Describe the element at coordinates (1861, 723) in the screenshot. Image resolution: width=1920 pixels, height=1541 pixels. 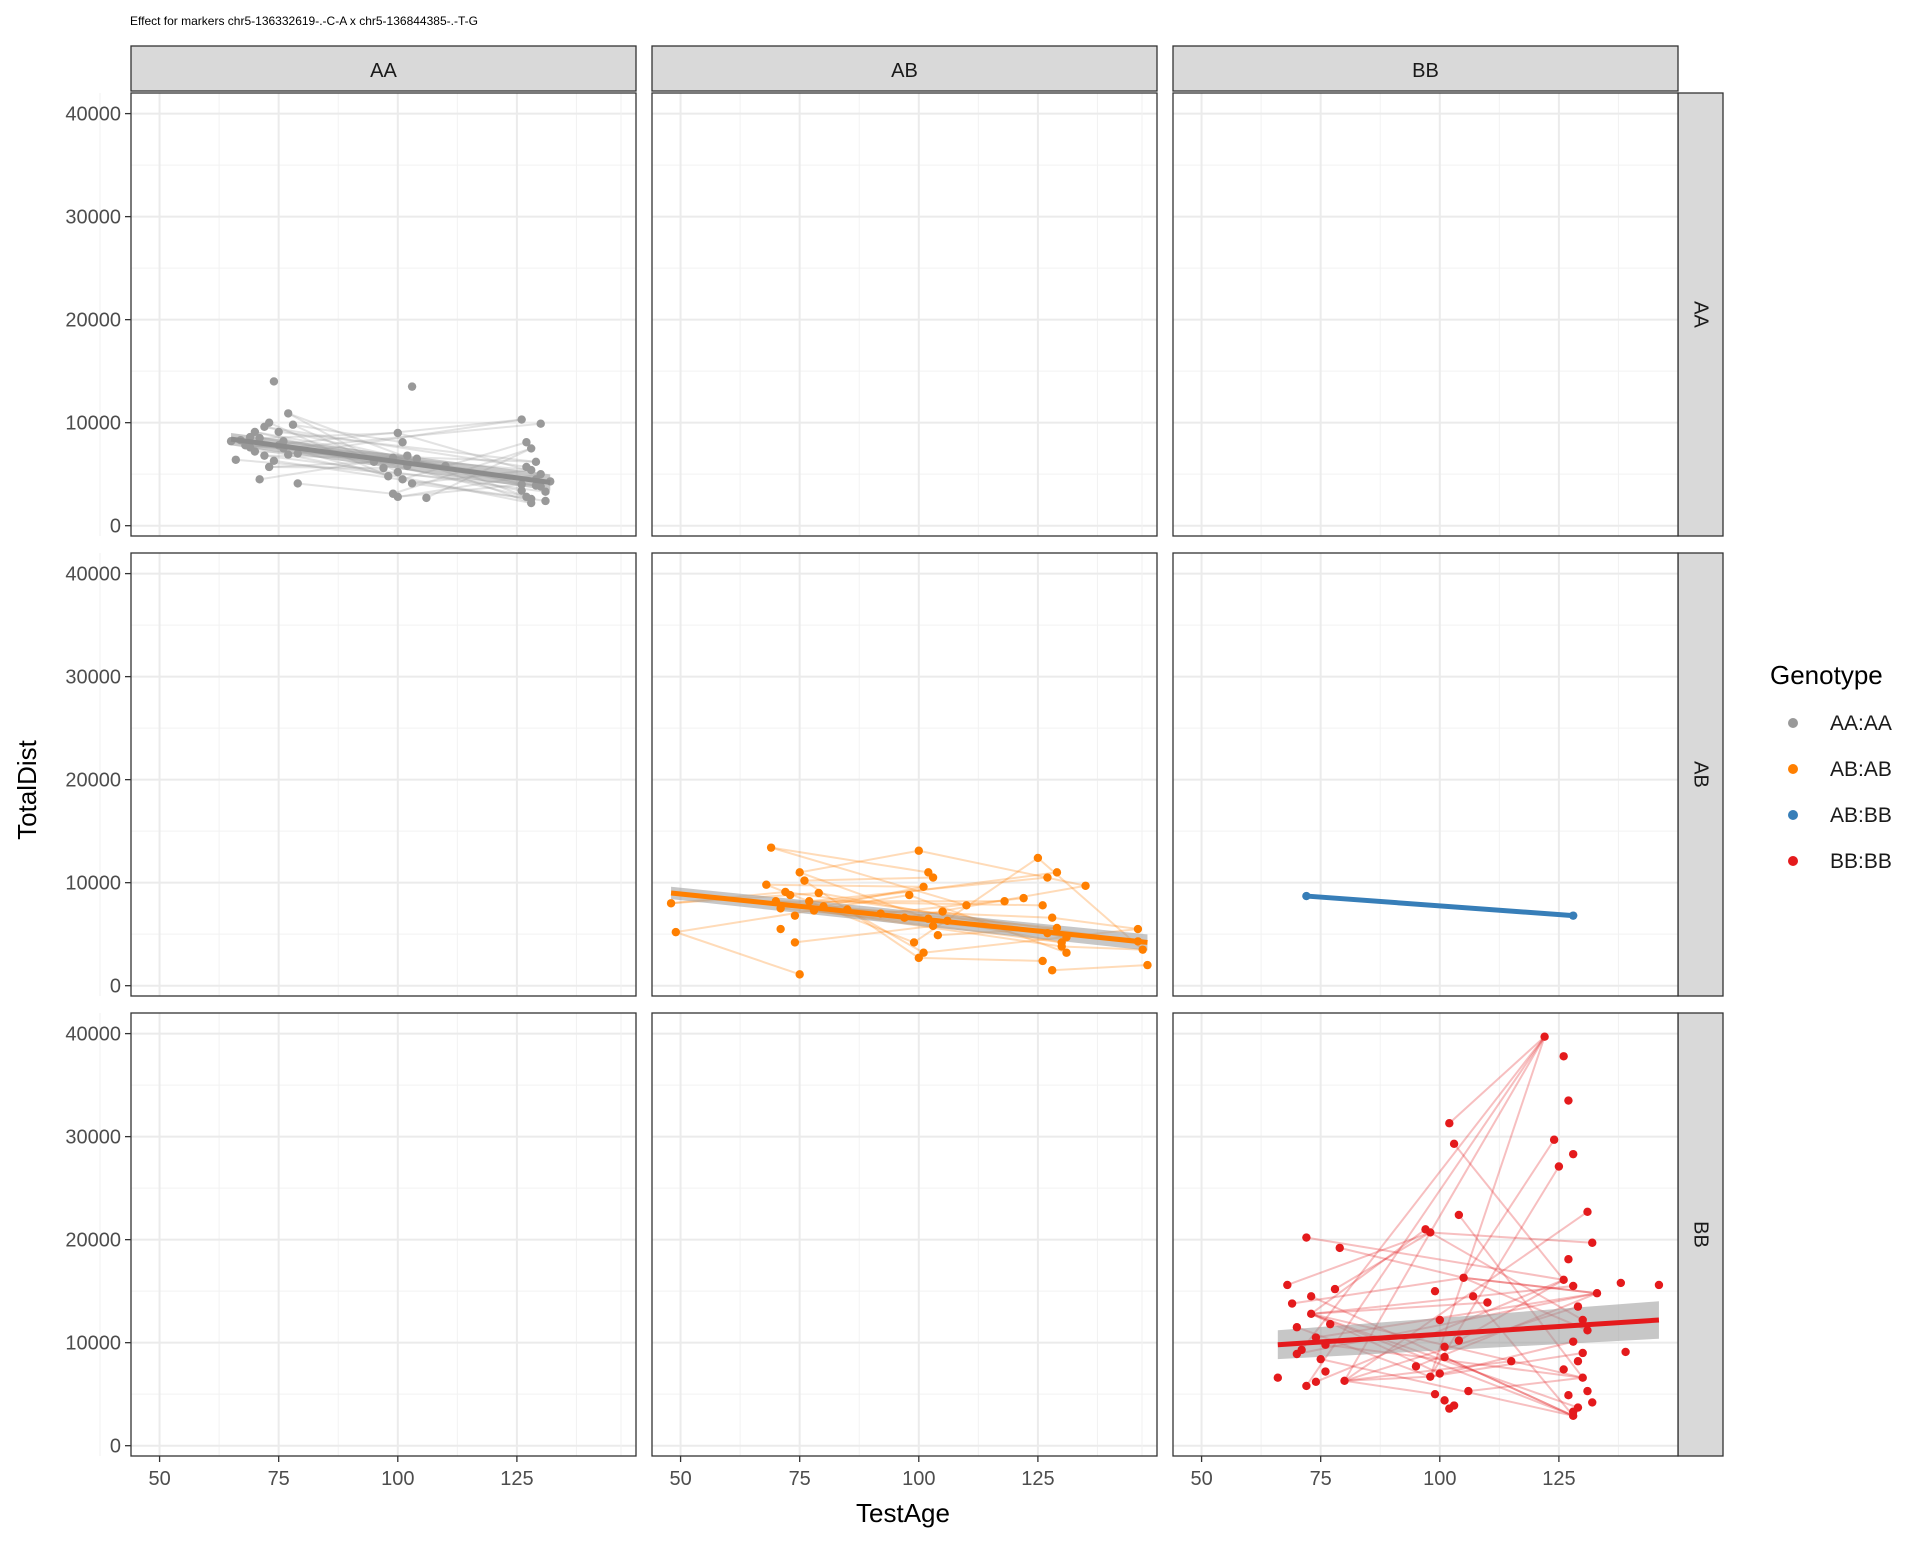
I see `legend-label: AA:AA` at that location.